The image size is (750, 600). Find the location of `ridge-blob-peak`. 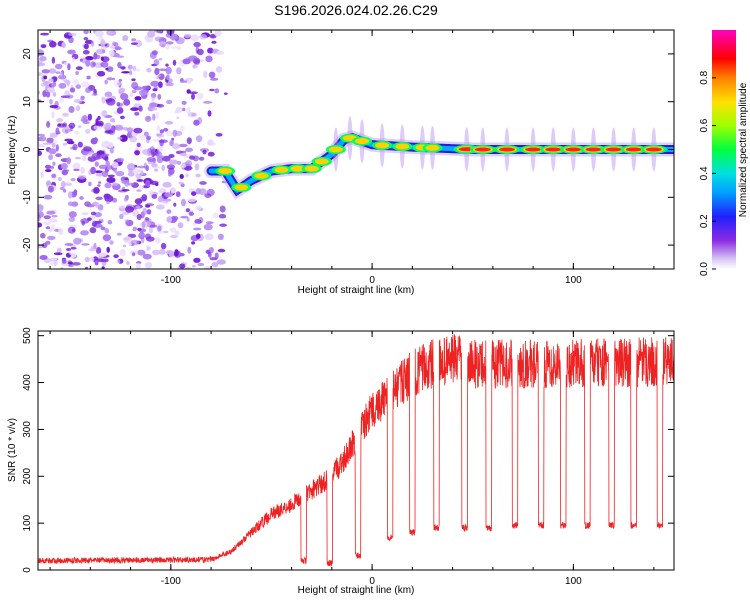

ridge-blob-peak is located at coordinates (533, 149).